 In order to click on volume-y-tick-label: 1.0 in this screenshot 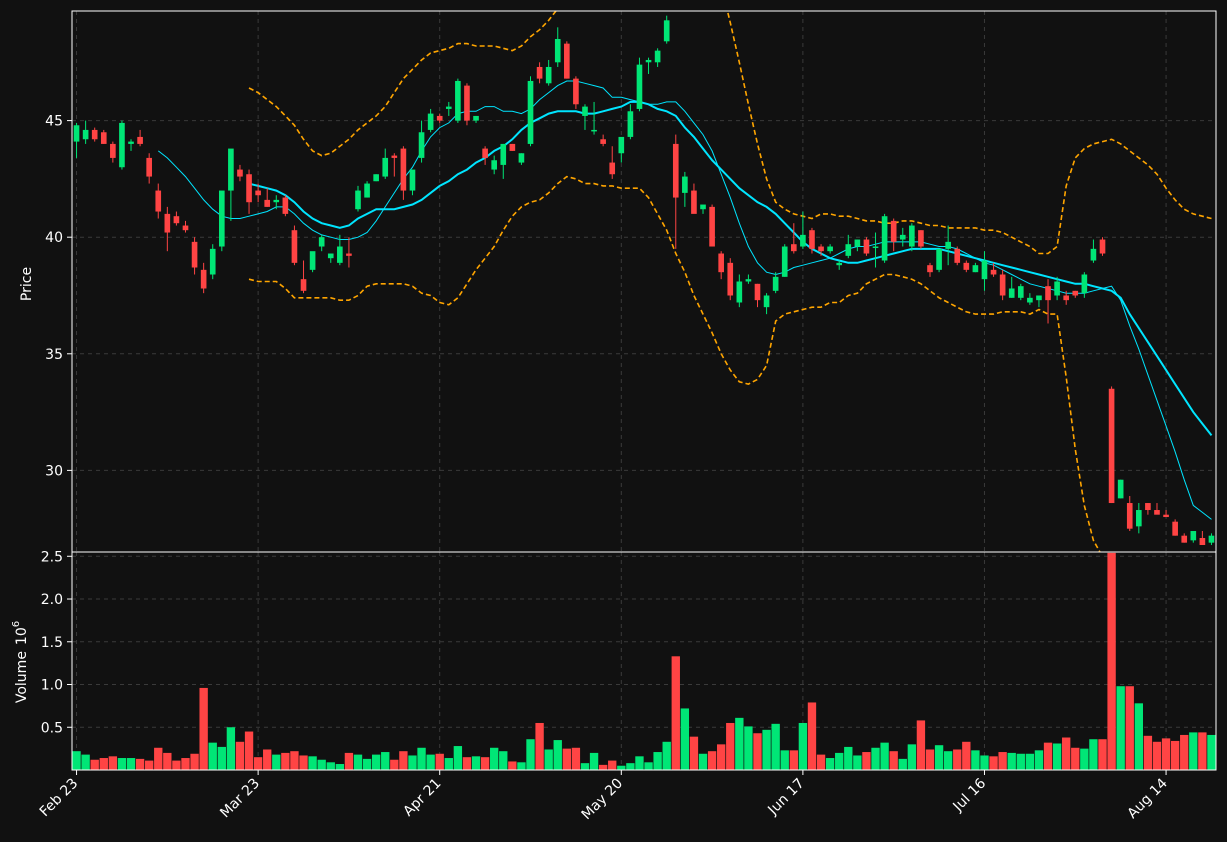, I will do `click(52, 686)`.